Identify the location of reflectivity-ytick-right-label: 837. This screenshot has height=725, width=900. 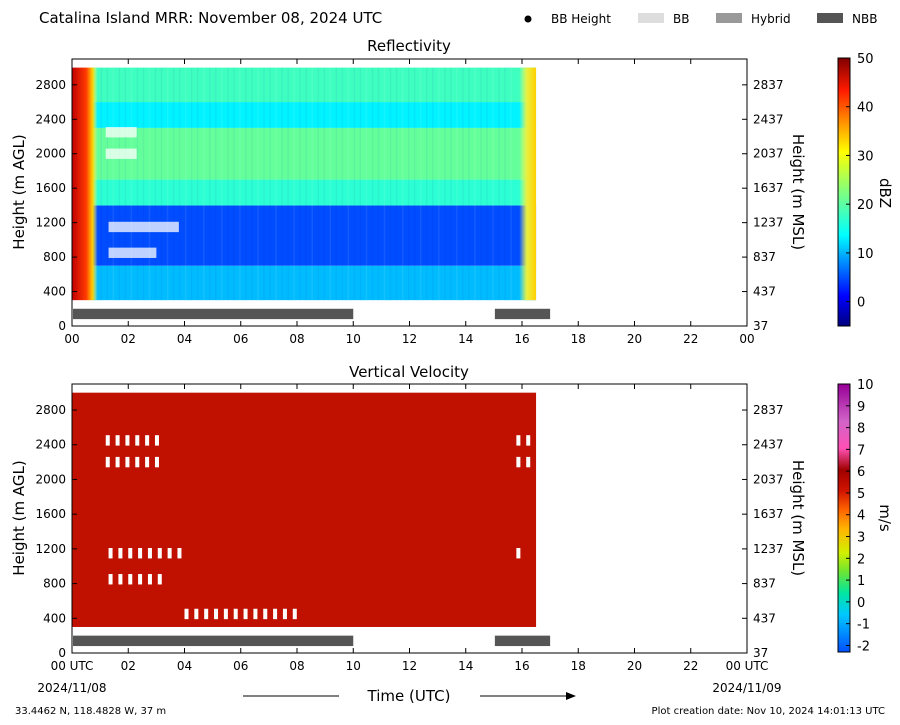
(764, 257).